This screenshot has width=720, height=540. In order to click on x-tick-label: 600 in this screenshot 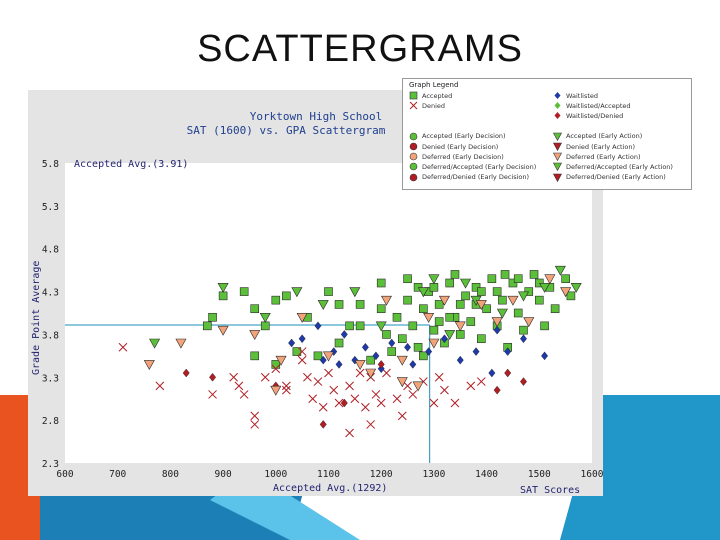, I will do `click(64, 474)`.